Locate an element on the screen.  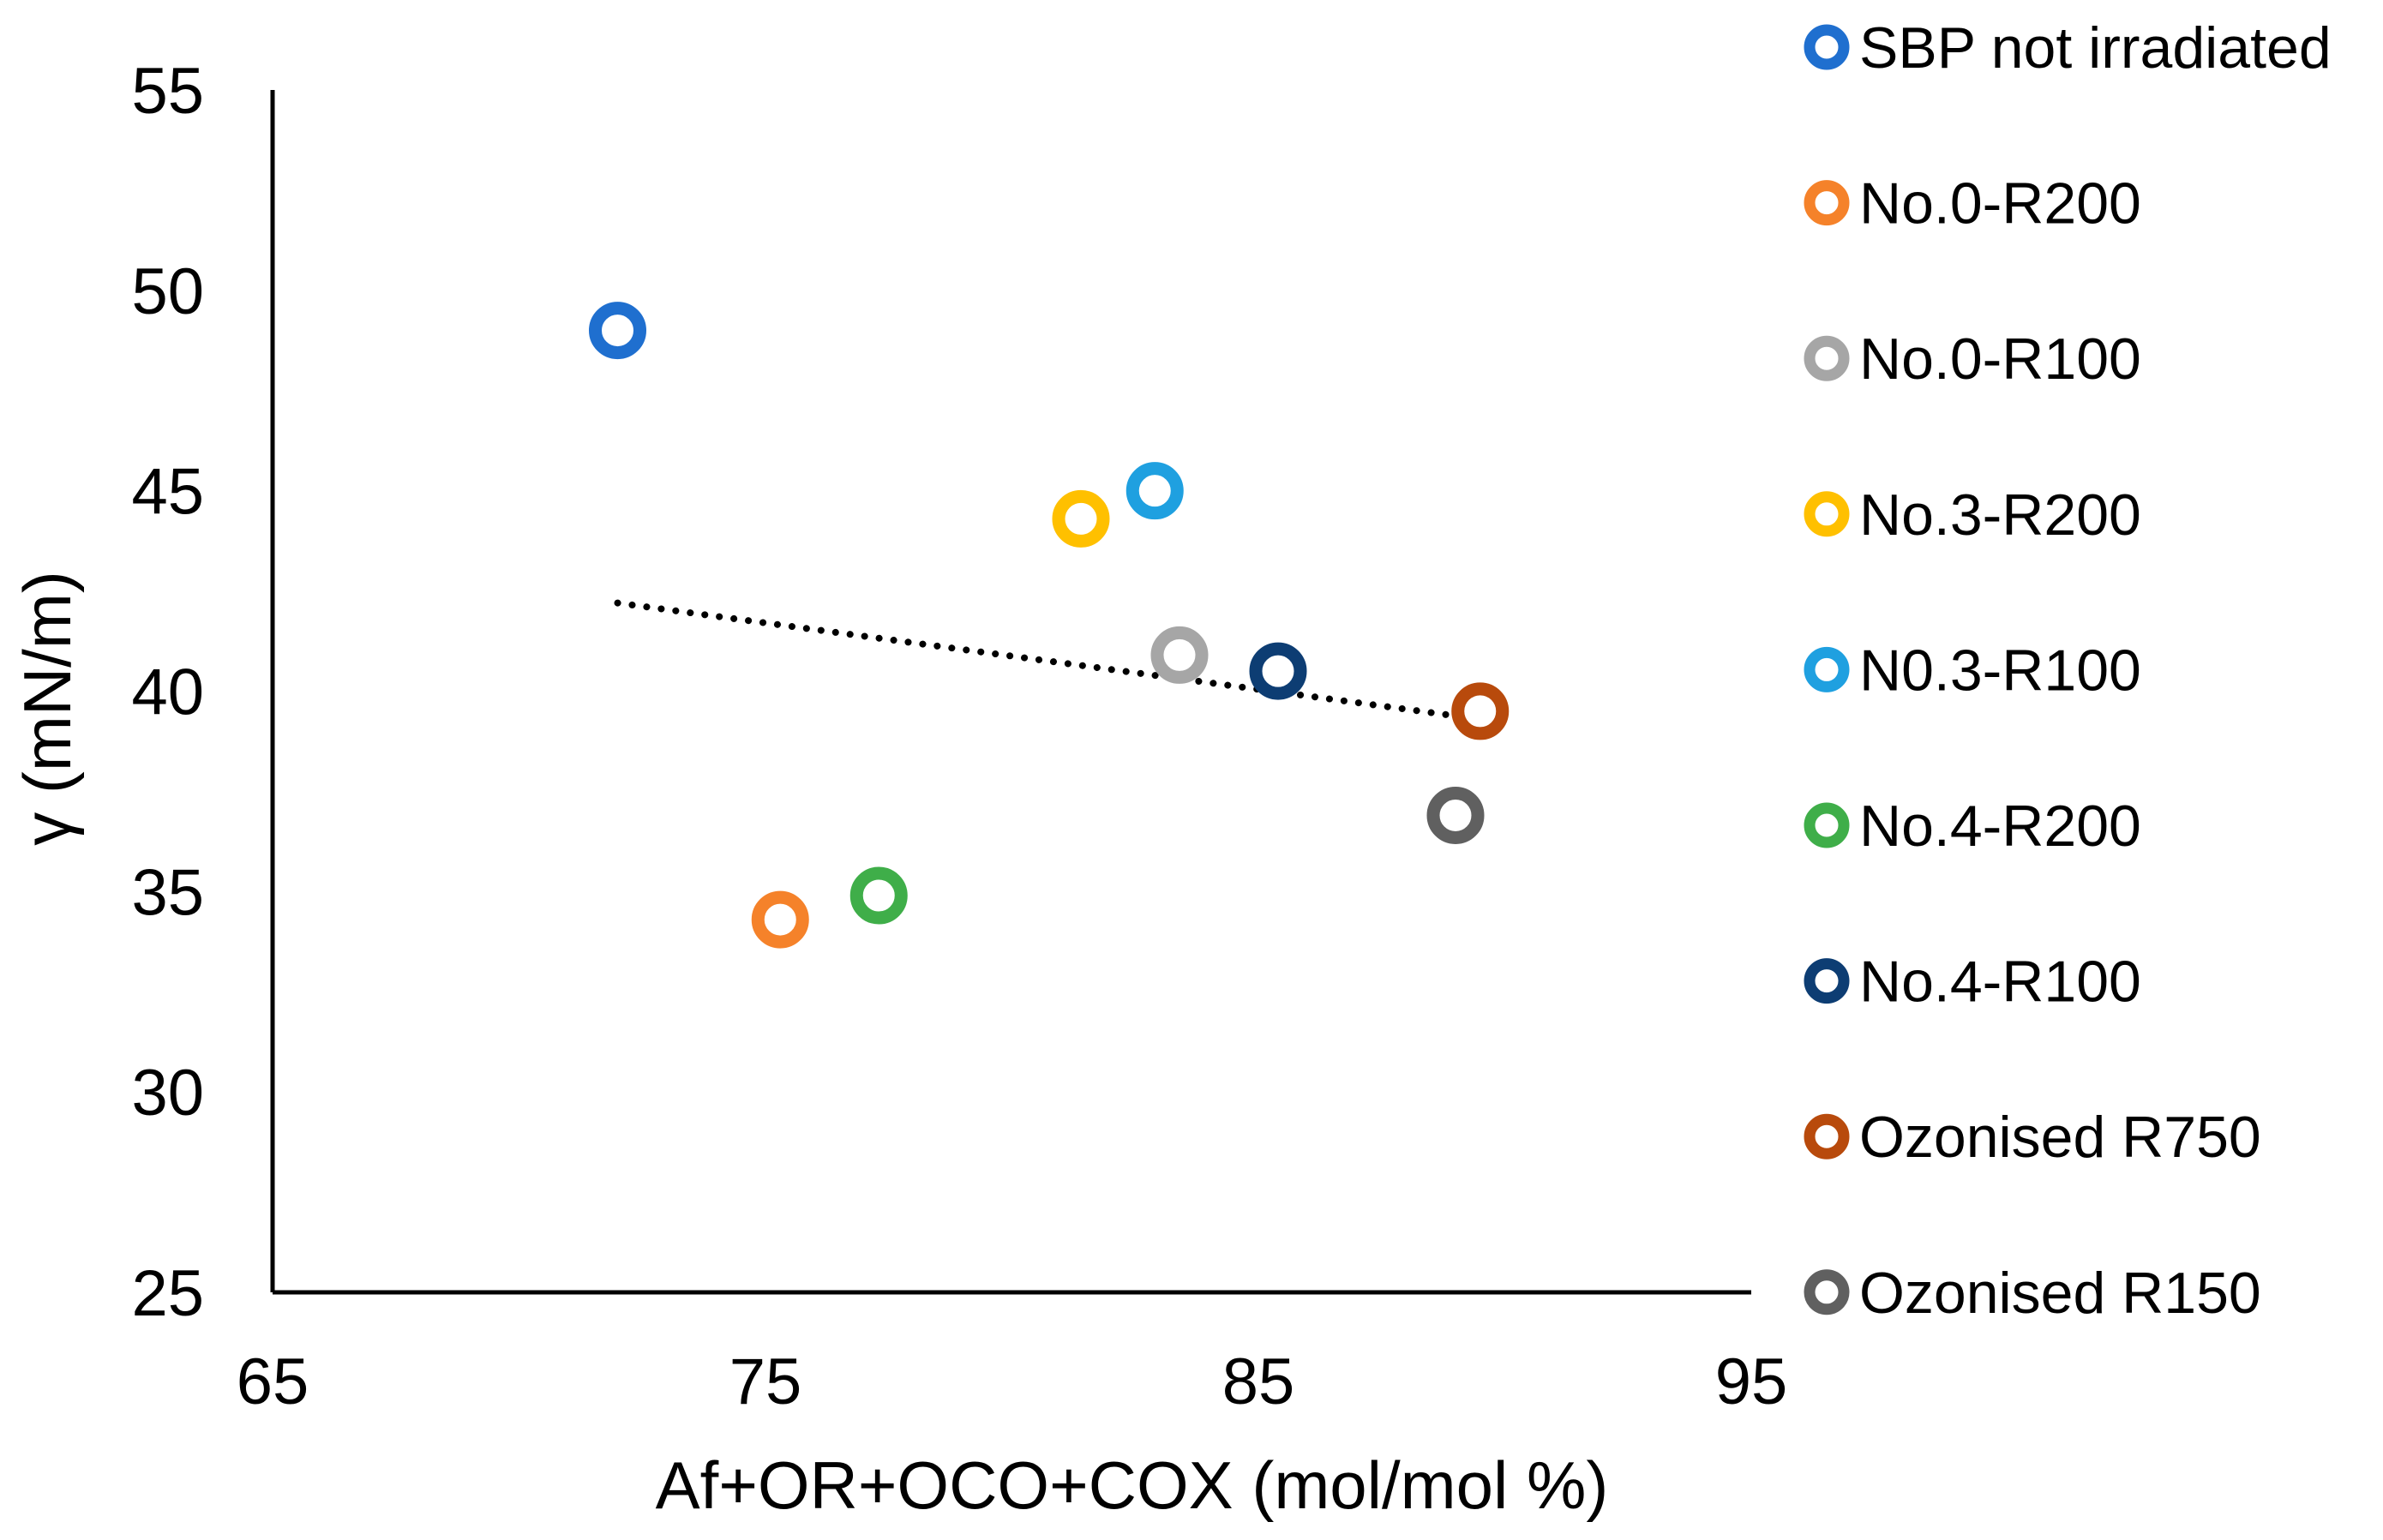
legend-label: N0.3-R100 is located at coordinates (2000, 670).